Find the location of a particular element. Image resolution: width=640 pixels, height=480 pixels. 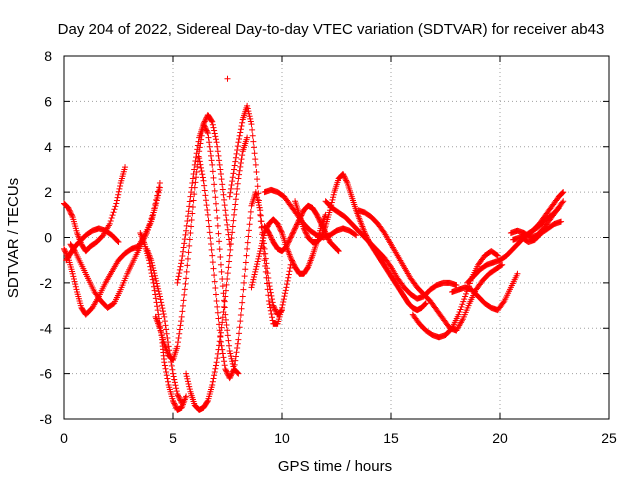

x-tick-labels: 0 5 10 15 20 25 is located at coordinates (338, 438).